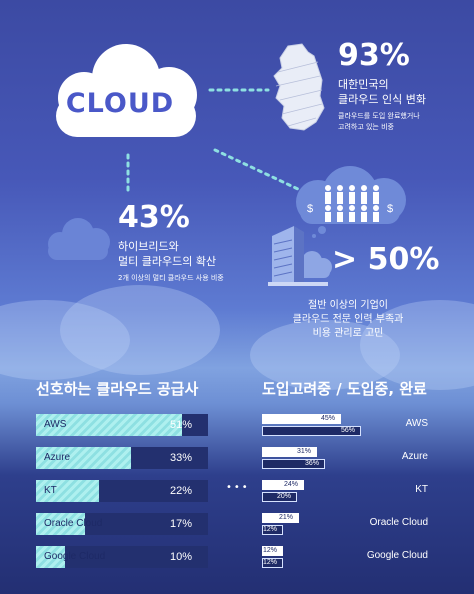 The width and height of the screenshot is (474, 594). I want to click on provider-name: KT, so click(50, 490).